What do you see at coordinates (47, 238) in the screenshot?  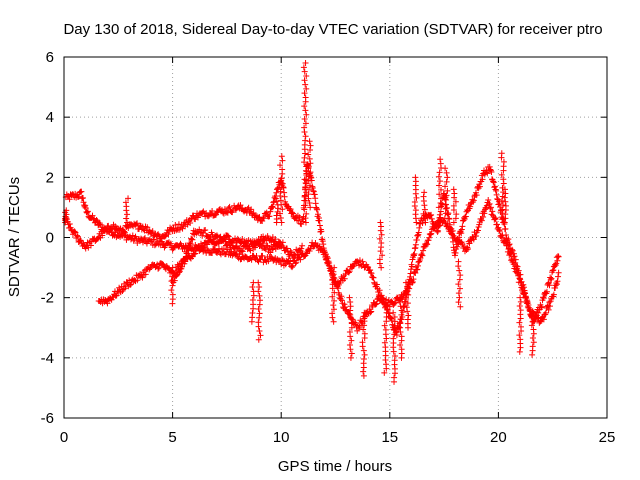 I see `y-tick-labels: -6 -4 -2 0 2 4 6` at bounding box center [47, 238].